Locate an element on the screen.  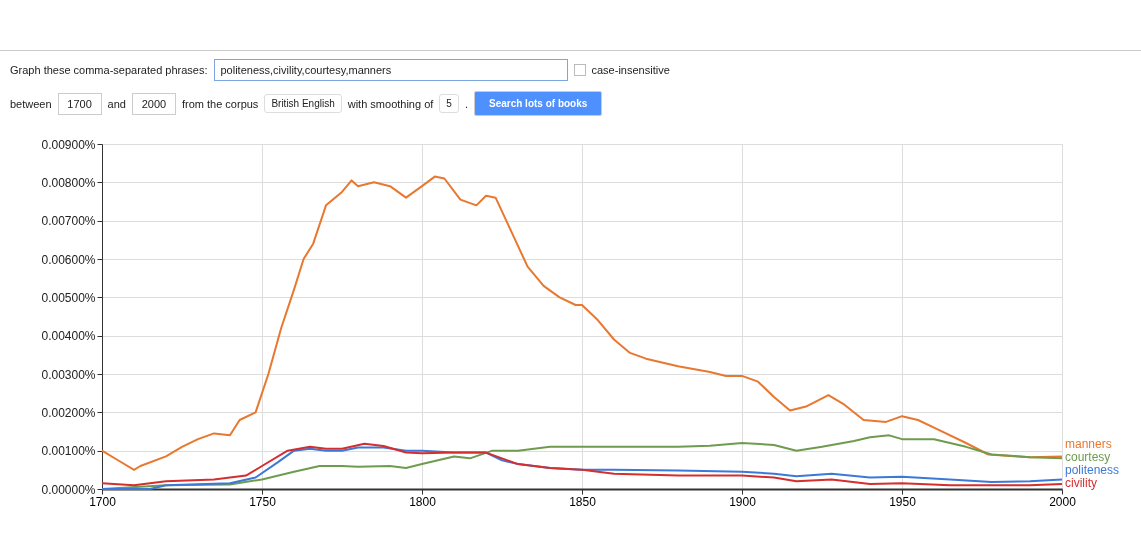
text: from the corpus is located at coordinates (220, 103).